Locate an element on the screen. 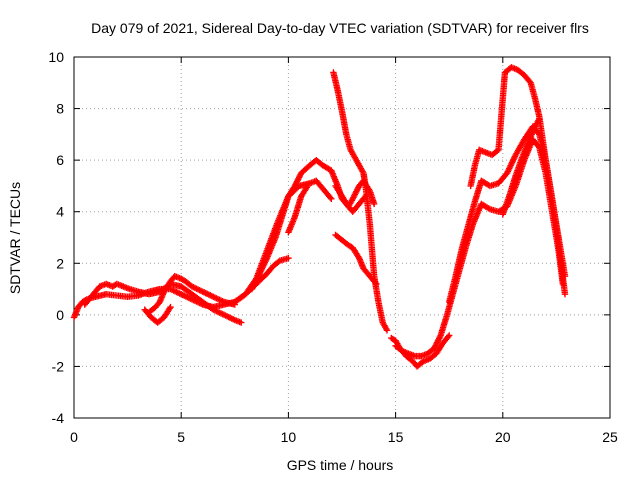 This screenshot has height=480, width=640. y-tick-label: 6 is located at coordinates (60, 160).